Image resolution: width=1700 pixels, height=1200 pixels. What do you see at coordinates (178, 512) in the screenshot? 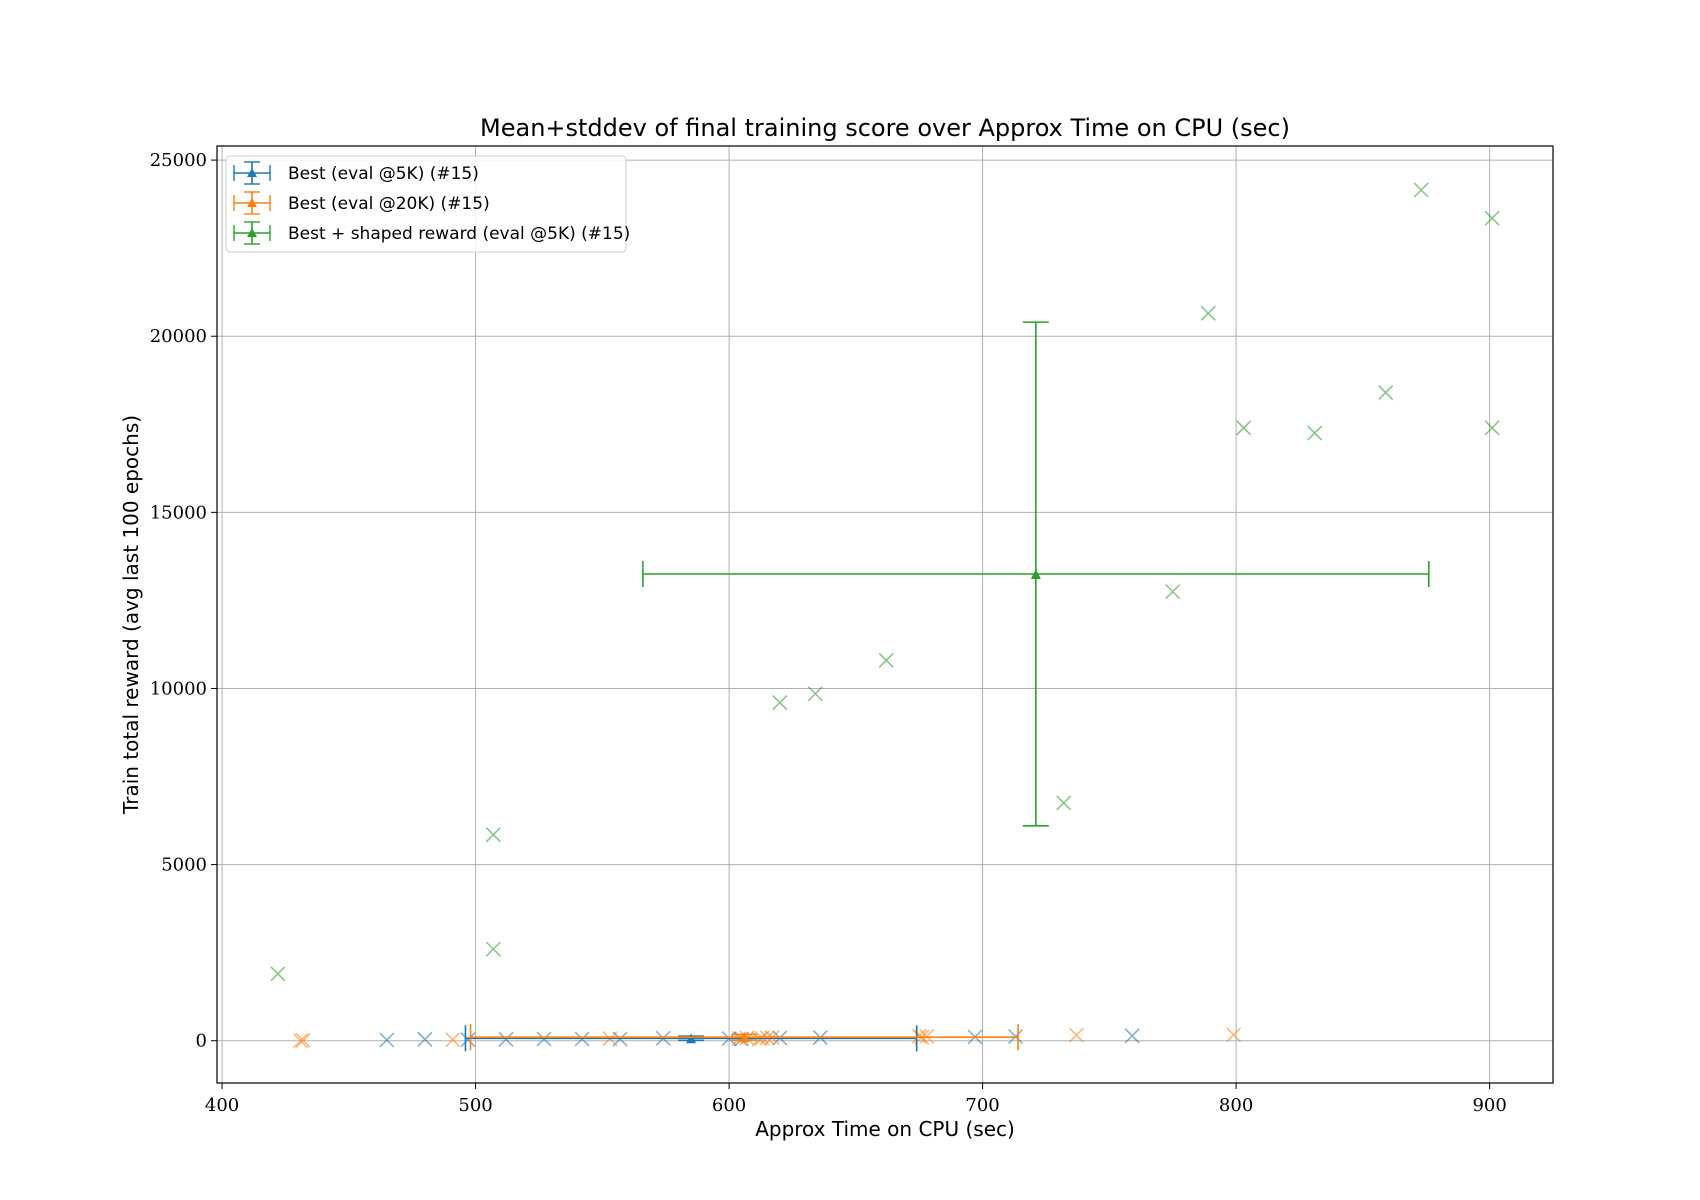
I see `y-tick-label: 15000` at bounding box center [178, 512].